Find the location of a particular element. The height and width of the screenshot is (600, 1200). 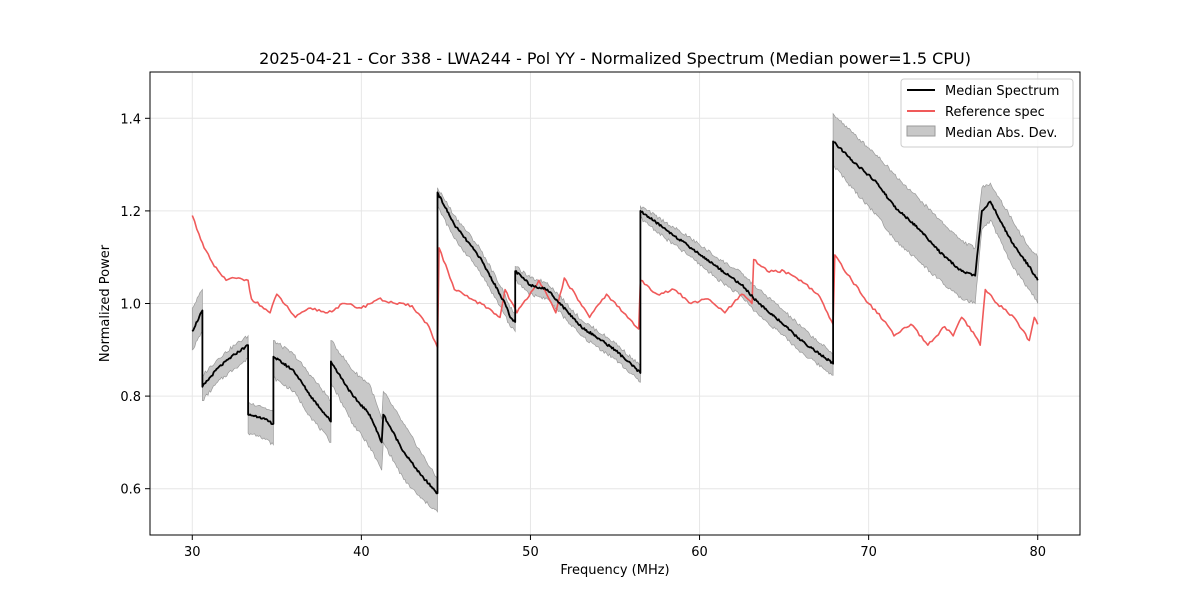

x-tick-label: 40 is located at coordinates (361, 552).